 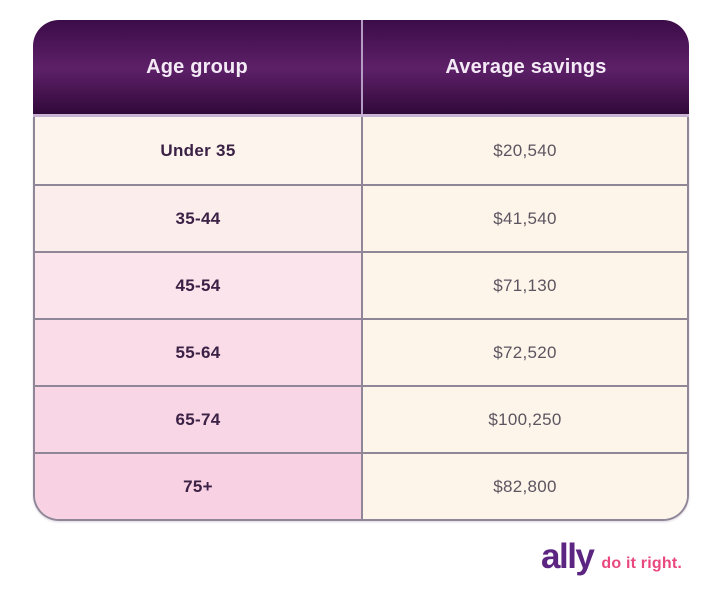 What do you see at coordinates (525, 67) in the screenshot?
I see `header-average-savings: Average savings` at bounding box center [525, 67].